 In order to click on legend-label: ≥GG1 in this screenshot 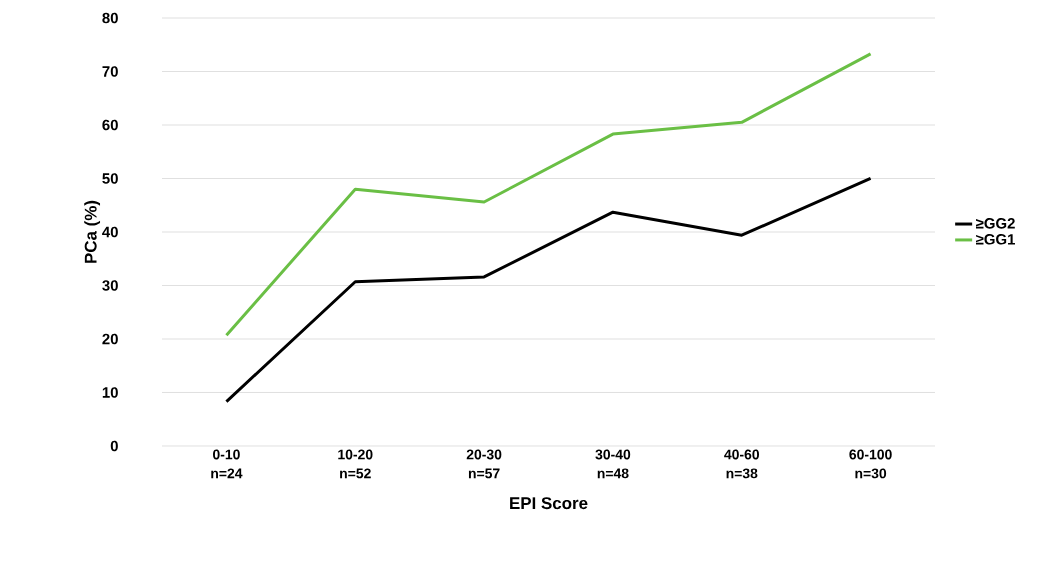, I will do `click(995, 239)`.